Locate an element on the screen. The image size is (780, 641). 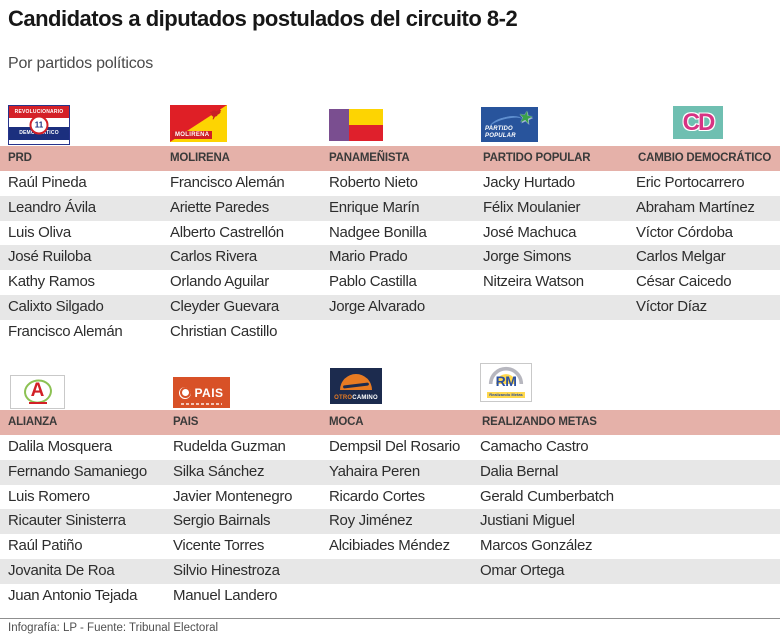
candidate-name: Dalia Bernal is located at coordinates (519, 471).